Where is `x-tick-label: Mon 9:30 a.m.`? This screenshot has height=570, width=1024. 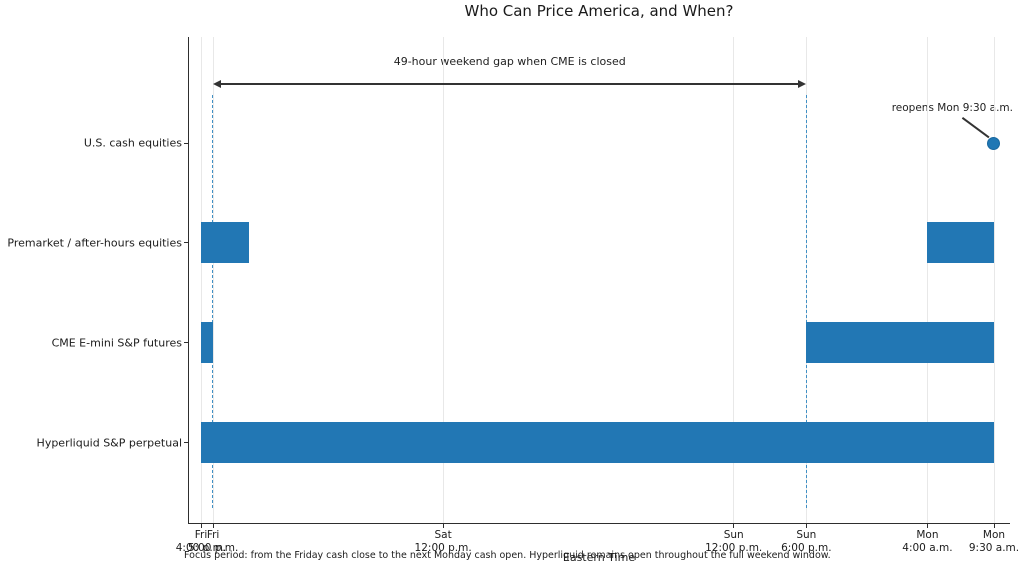 x-tick-label: Mon 9:30 a.m. is located at coordinates (994, 542).